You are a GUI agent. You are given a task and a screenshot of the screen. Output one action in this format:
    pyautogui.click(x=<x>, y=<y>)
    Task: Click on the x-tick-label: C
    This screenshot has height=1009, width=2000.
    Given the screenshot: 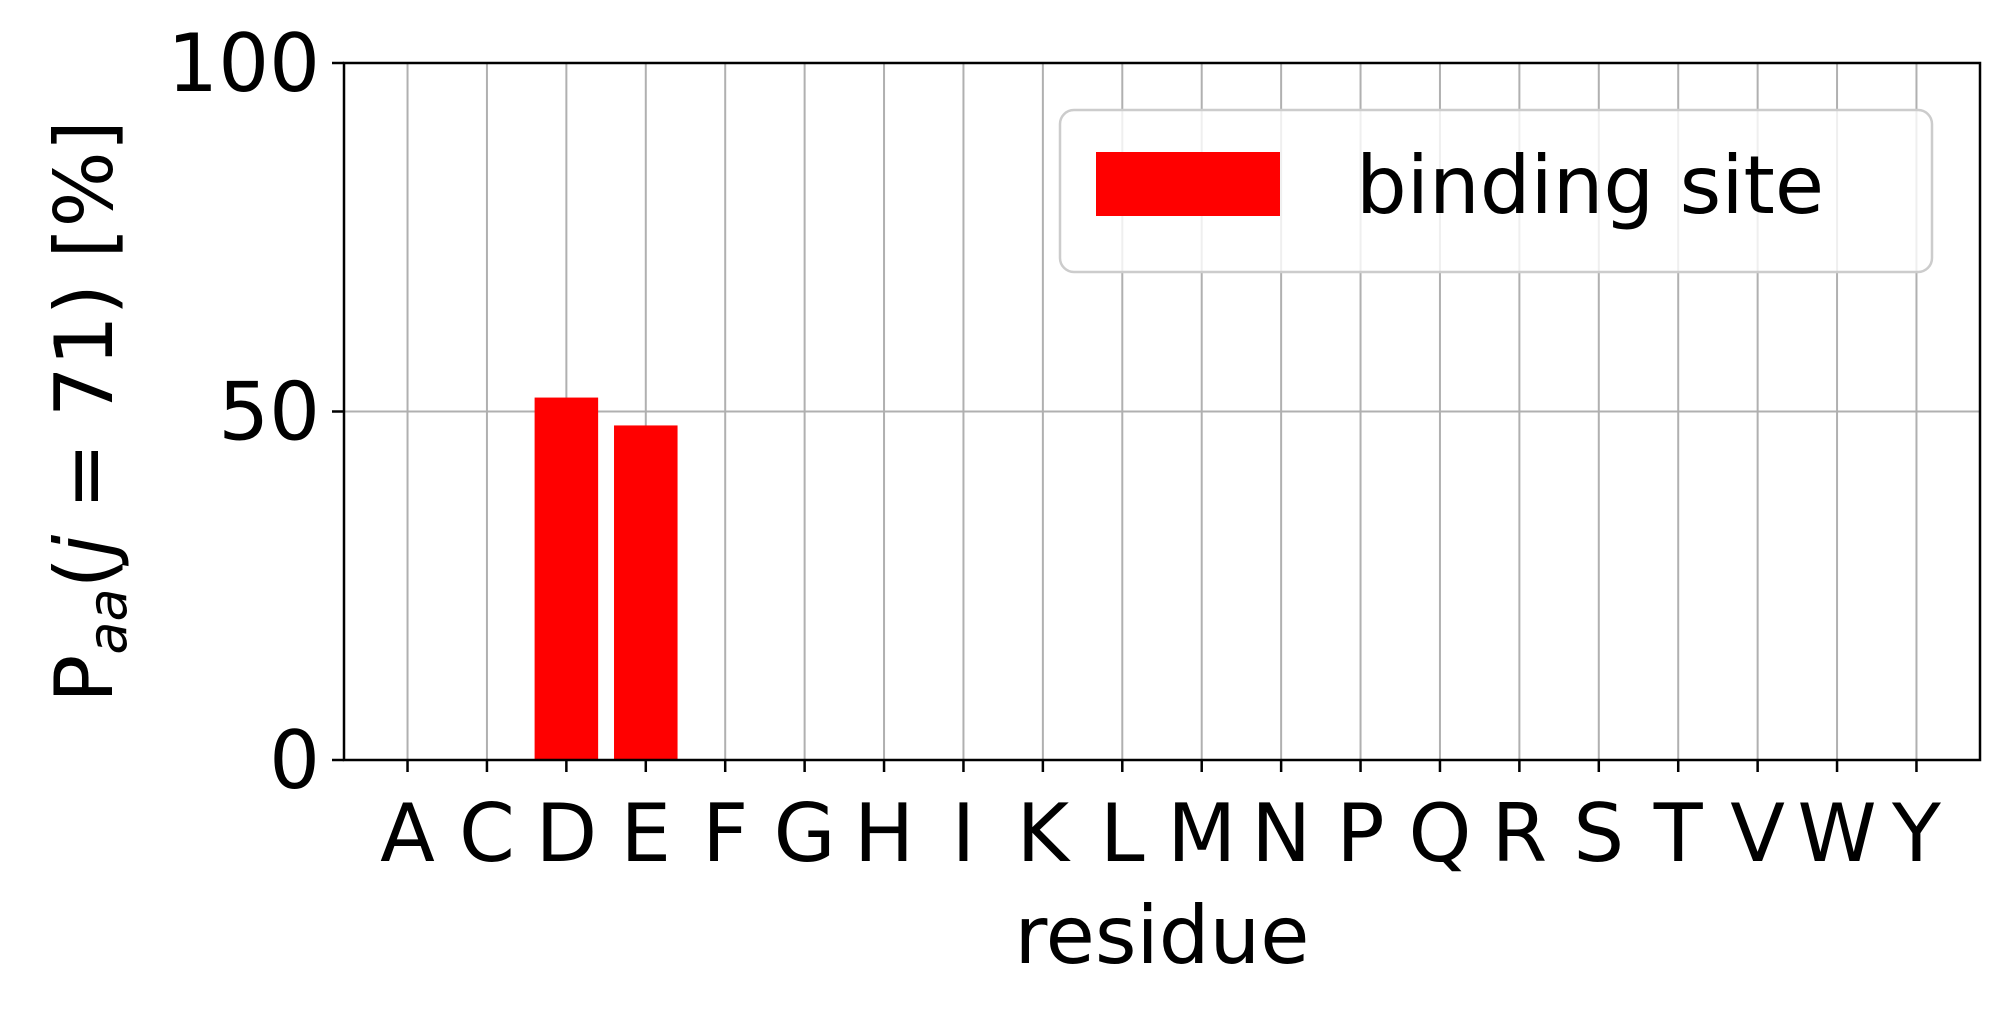 What is the action you would take?
    pyautogui.click(x=487, y=833)
    